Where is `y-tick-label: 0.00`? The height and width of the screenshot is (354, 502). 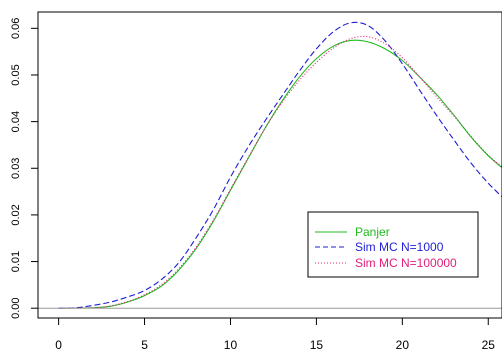
y-tick-label: 0.00 is located at coordinates (16, 307).